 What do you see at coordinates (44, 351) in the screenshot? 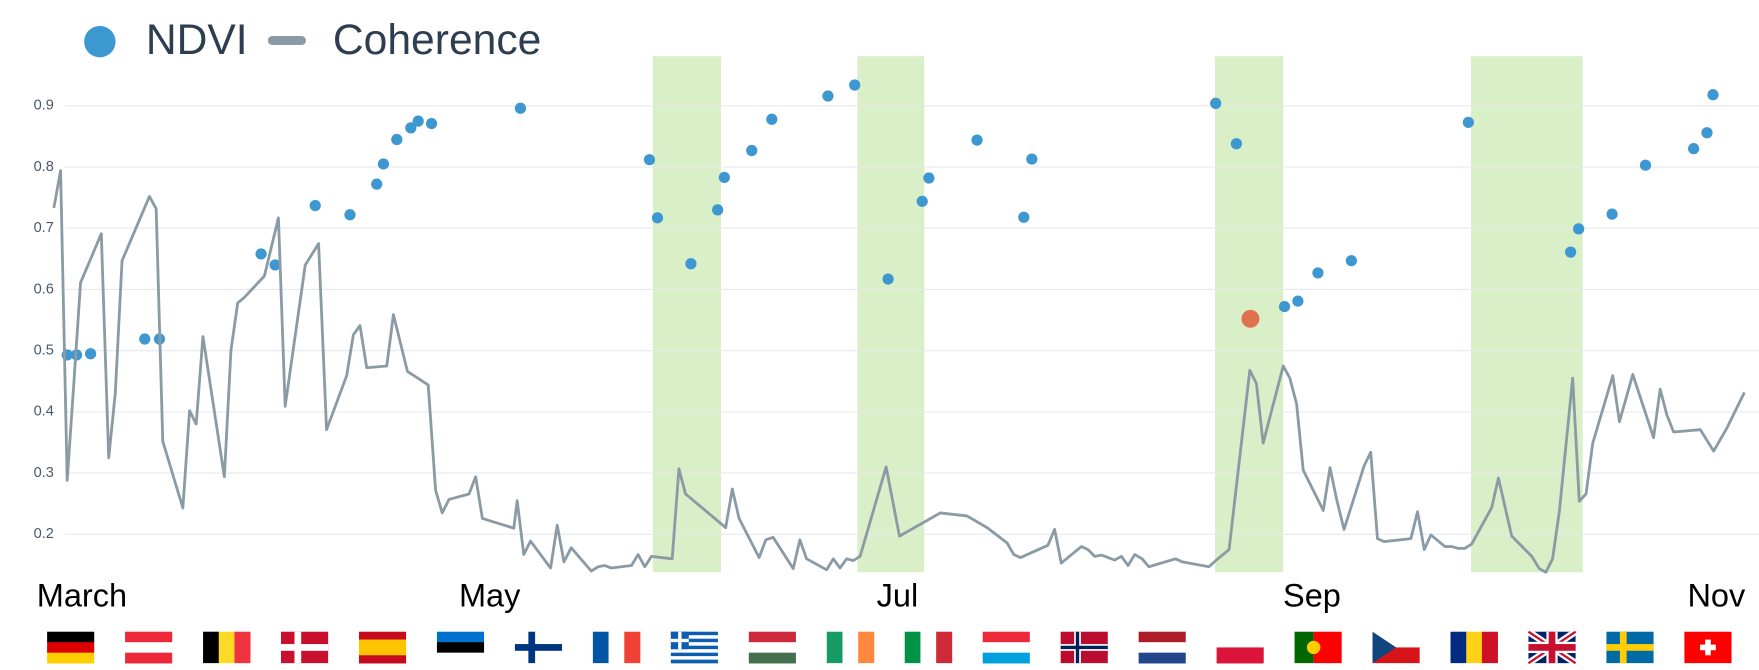
I see `y-tick-label: 0.5` at bounding box center [44, 351].